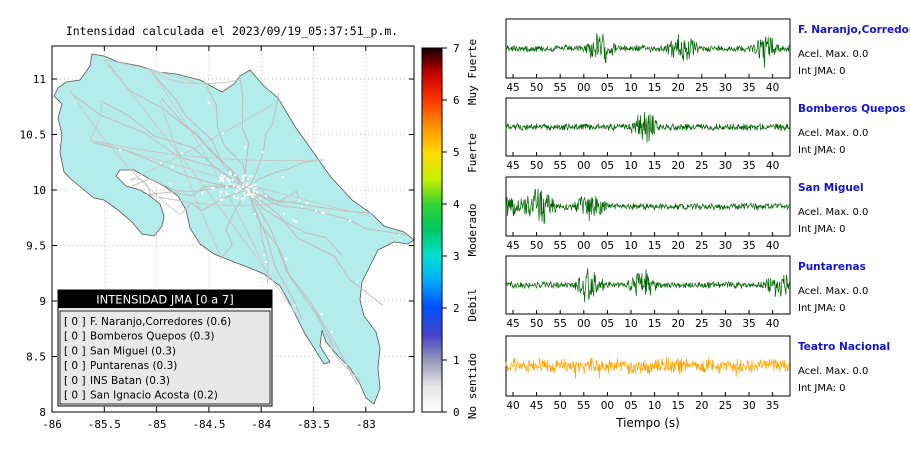 This screenshot has height=460, width=910. I want to click on map-x-tick-label: -83.5, so click(313, 424).